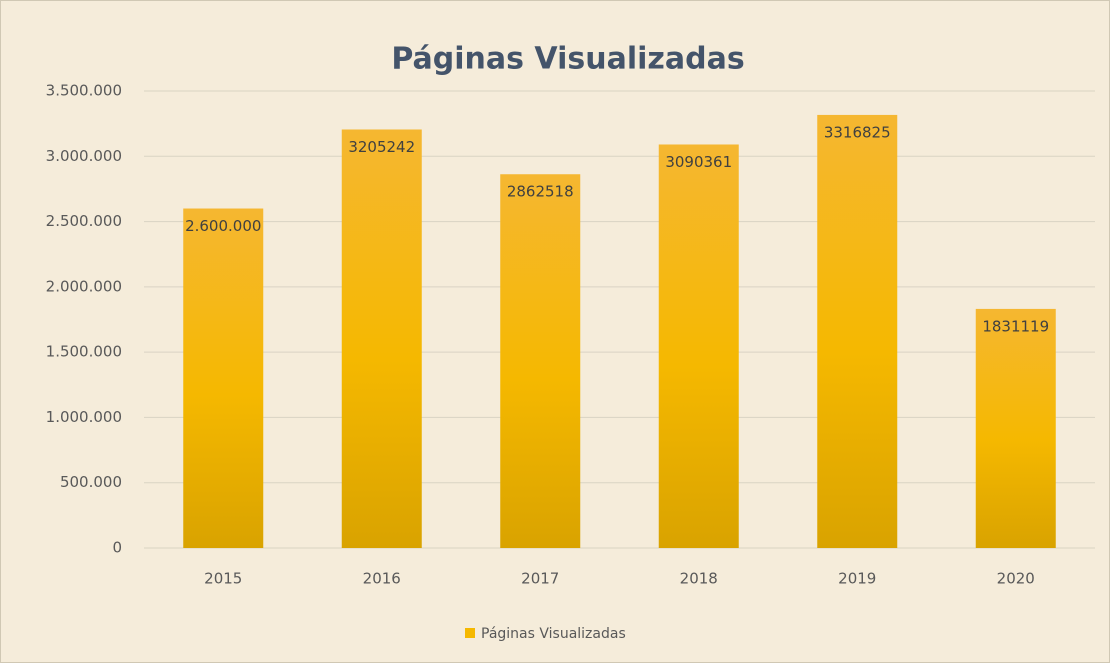  I want to click on x-tick-label: 2016, so click(382, 579).